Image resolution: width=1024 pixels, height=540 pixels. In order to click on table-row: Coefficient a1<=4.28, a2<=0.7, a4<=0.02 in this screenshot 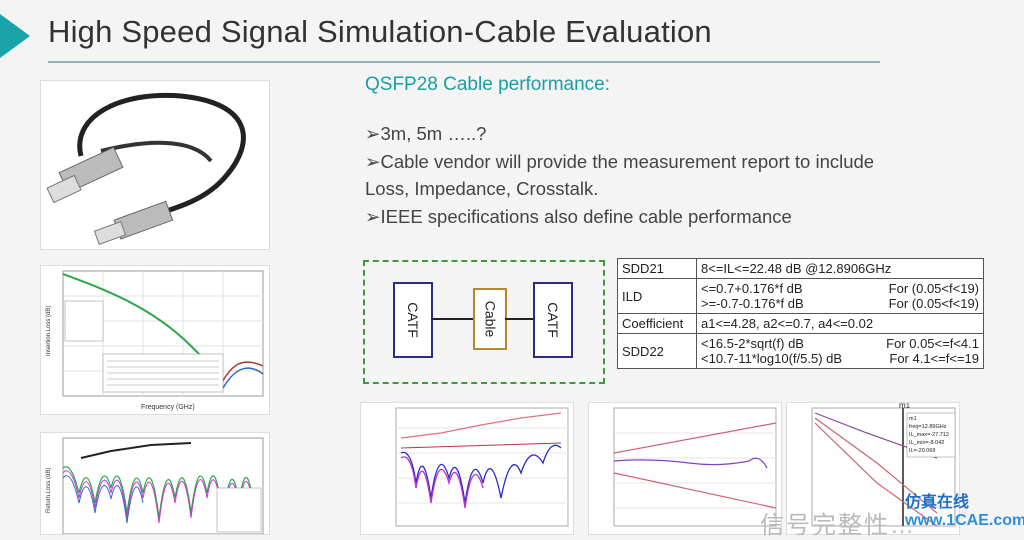, I will do `click(800, 323)`.